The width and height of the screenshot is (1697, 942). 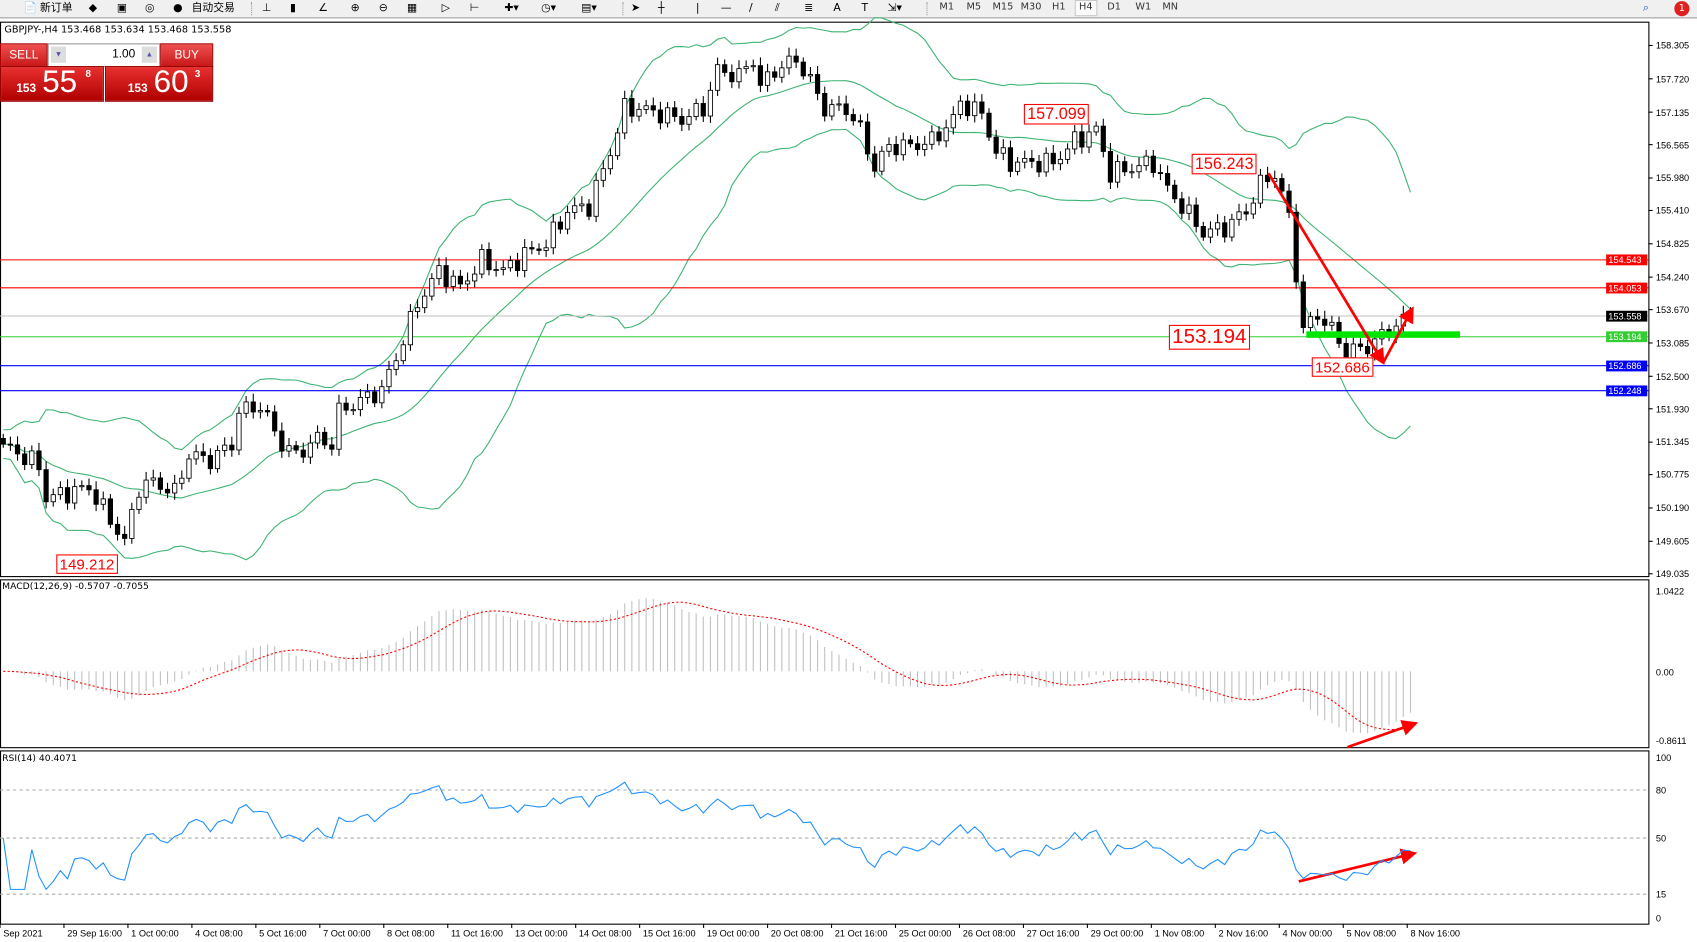 I want to click on ask-price: 153 60 3, so click(x=159, y=83).